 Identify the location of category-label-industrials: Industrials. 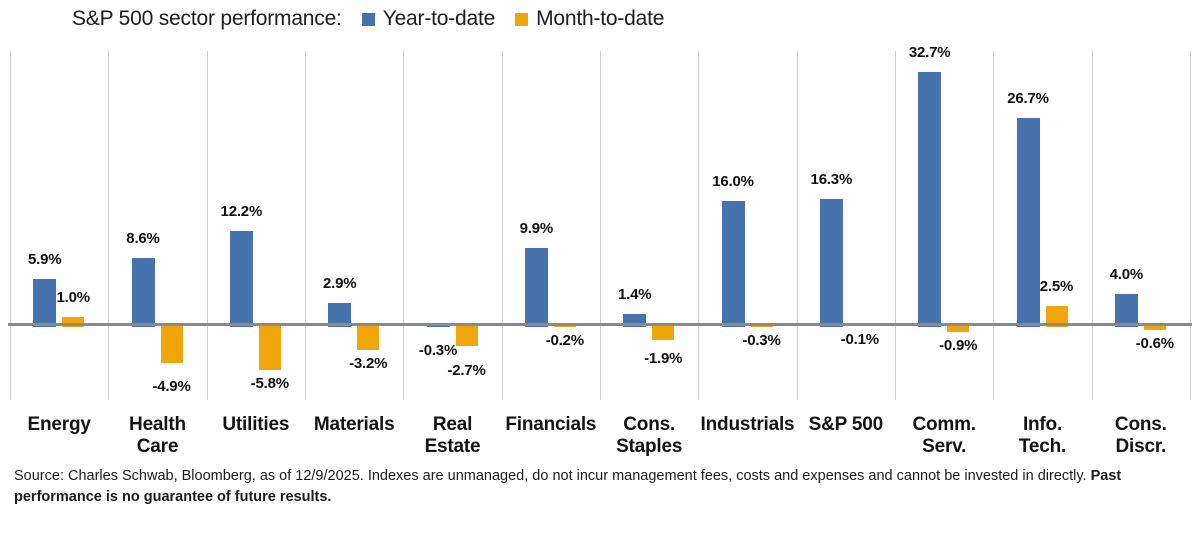
(747, 425).